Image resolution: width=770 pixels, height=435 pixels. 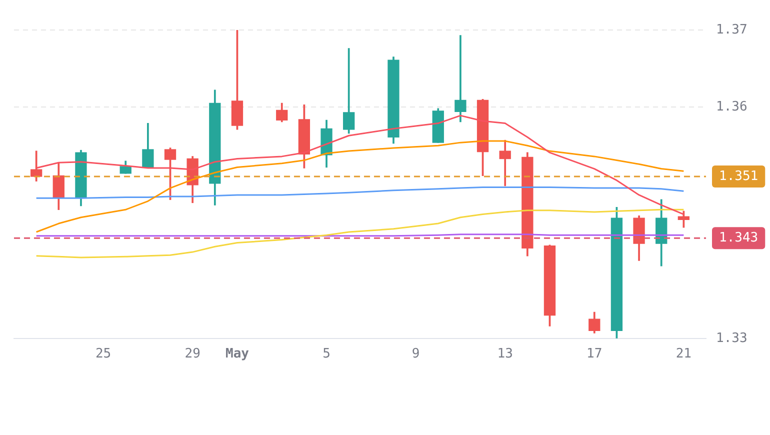 I want to click on y-tick-label: 1.36, so click(x=732, y=106).